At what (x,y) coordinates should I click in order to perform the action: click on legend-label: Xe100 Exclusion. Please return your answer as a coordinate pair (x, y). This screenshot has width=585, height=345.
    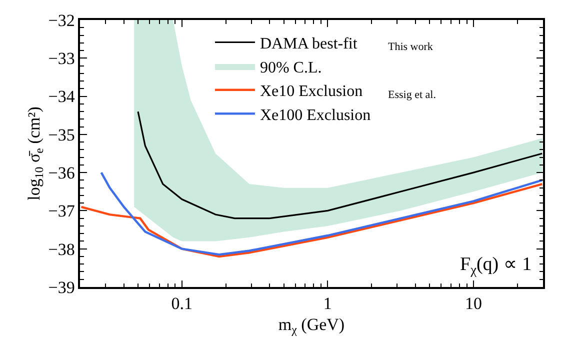
    Looking at the image, I should click on (315, 115).